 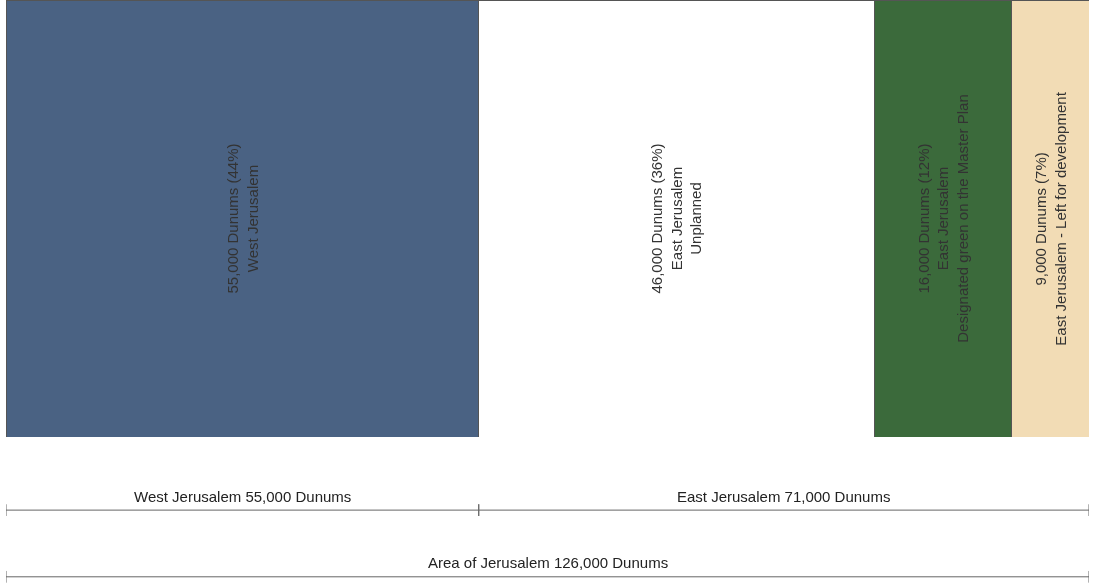 I want to click on data-label: 55,000 Dunums (44%) West Jerusalem, so click(x=242, y=218).